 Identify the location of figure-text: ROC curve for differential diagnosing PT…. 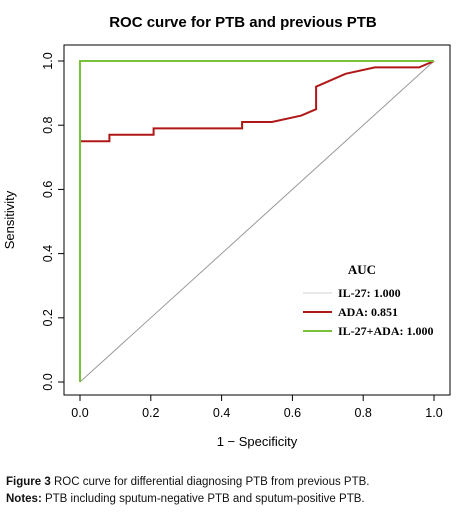
(211, 482).